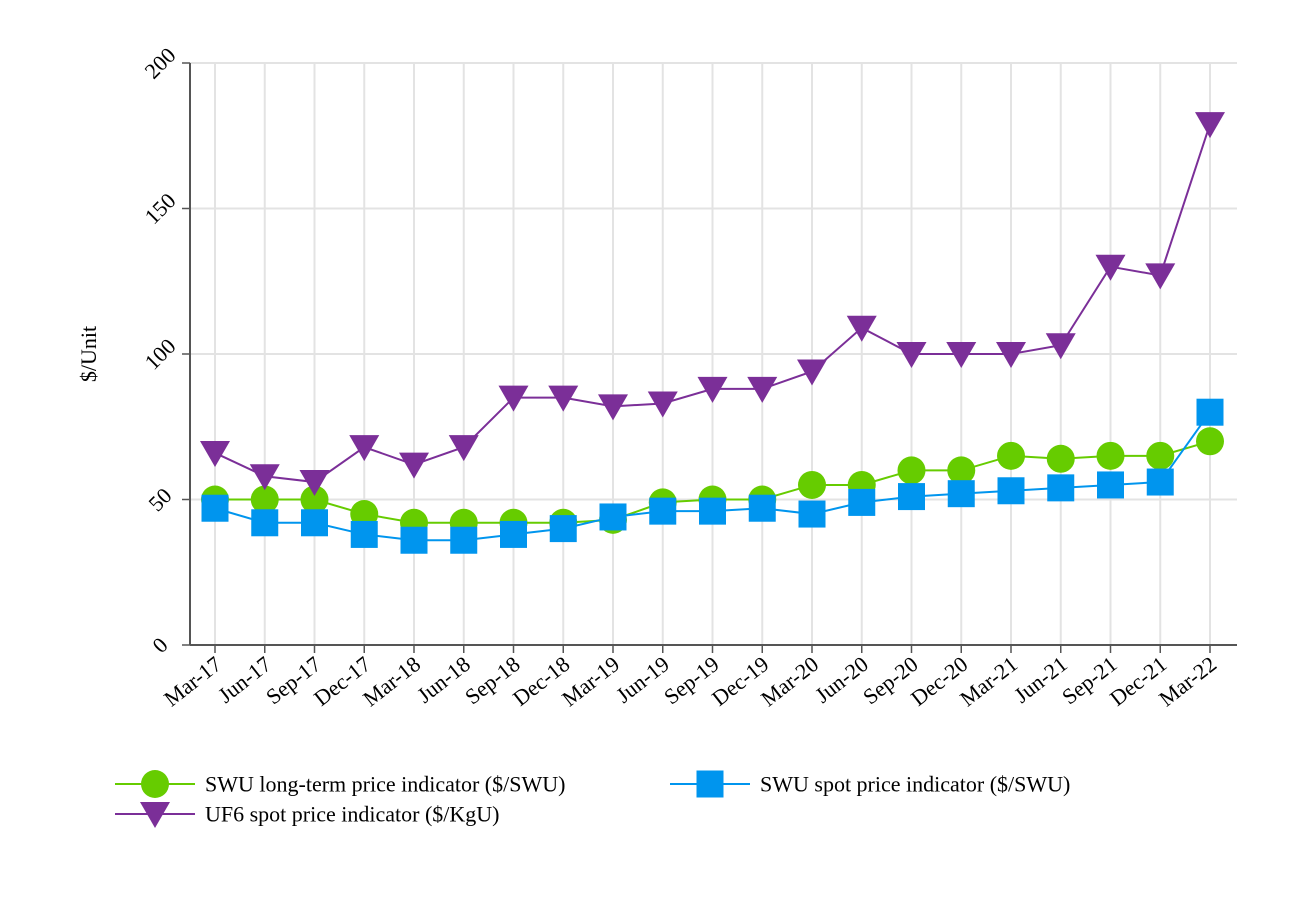  I want to click on legend-item: UF6 spot price indicator ($/KgU), so click(307, 815).